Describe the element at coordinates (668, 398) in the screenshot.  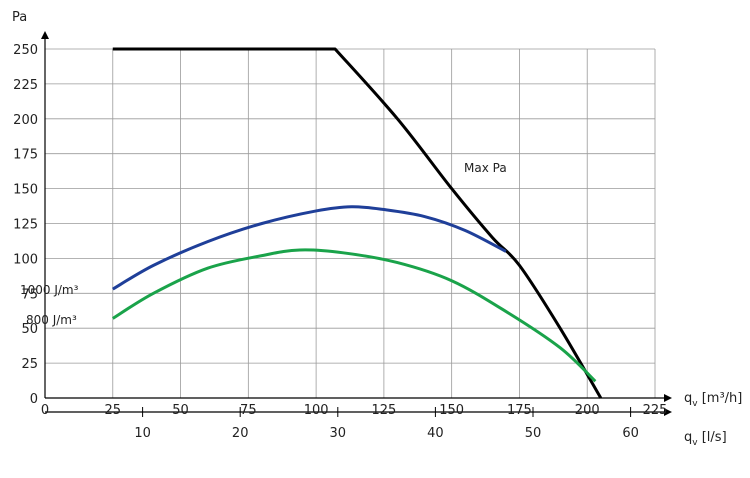
I see `x-axis-arrow` at that location.